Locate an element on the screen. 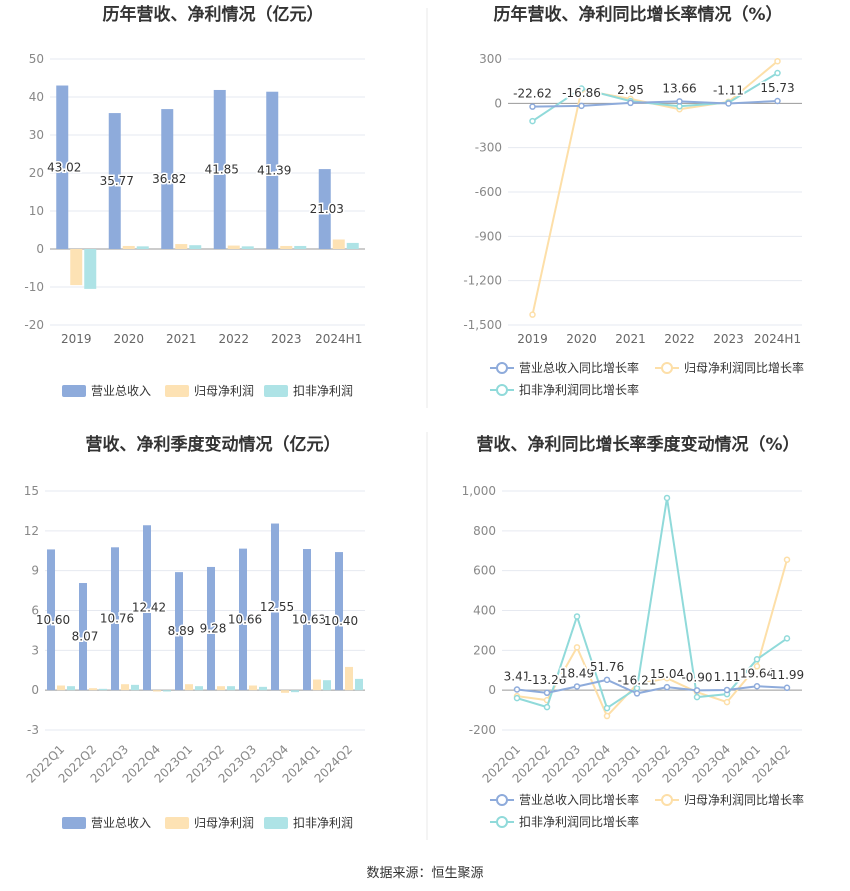 The width and height of the screenshot is (850, 891). chart2-title: 历年营收、净利同比增长率情况（%） is located at coordinates (637, 14).